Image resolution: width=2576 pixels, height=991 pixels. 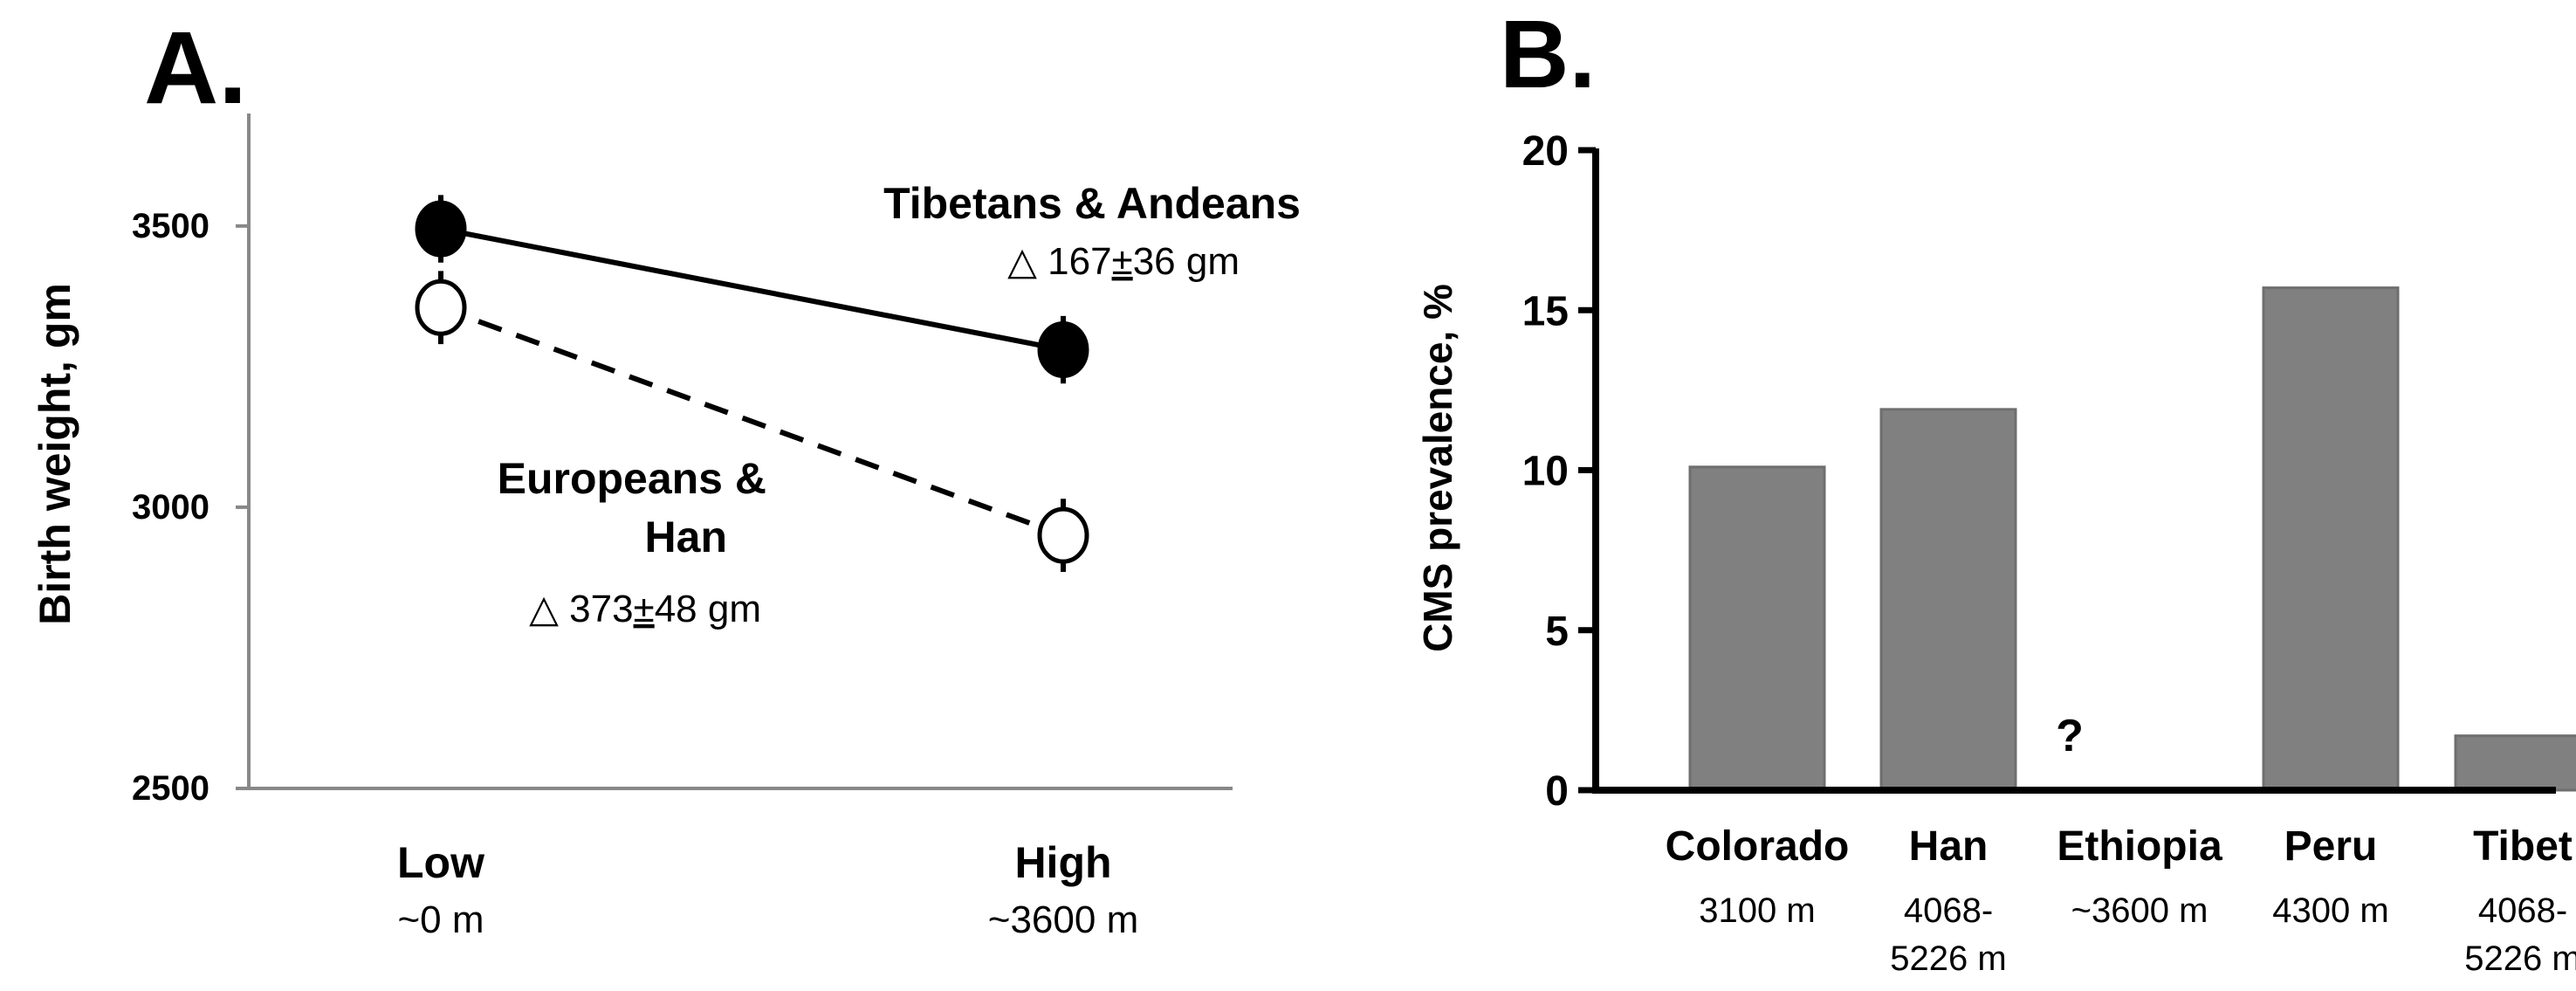 I want to click on panel-b-x-category-label: Colorado, so click(x=1758, y=846).